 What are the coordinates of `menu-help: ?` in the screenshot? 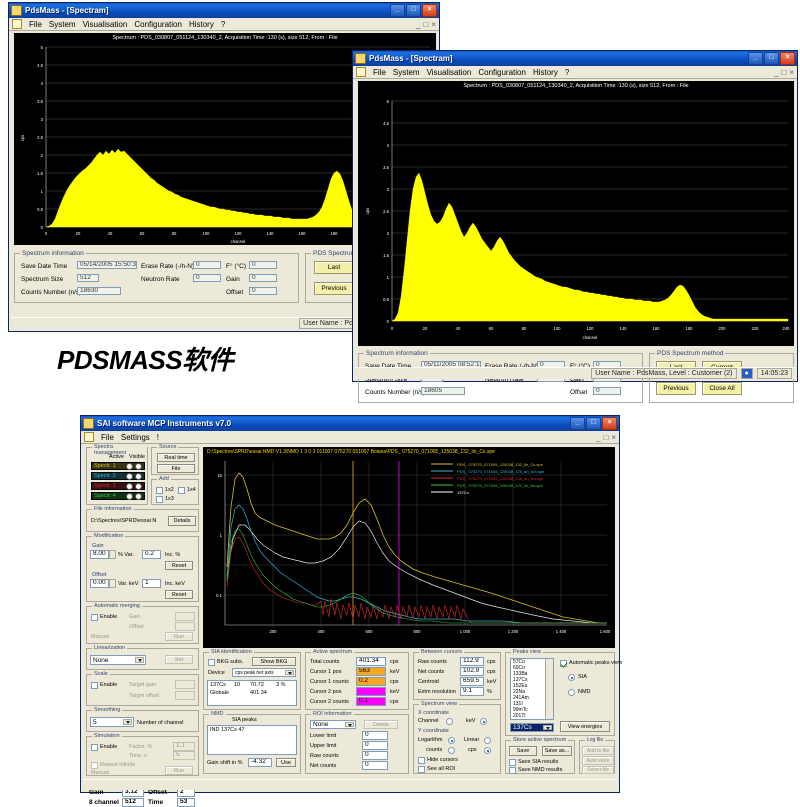 It's located at (567, 72).